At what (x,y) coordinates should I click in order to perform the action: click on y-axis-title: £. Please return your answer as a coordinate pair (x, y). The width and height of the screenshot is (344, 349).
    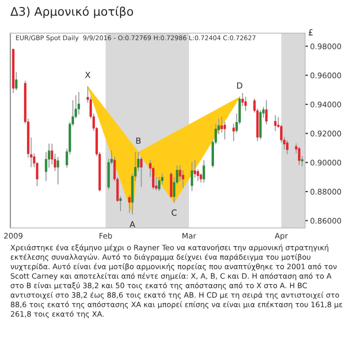
    Looking at the image, I should click on (310, 32).